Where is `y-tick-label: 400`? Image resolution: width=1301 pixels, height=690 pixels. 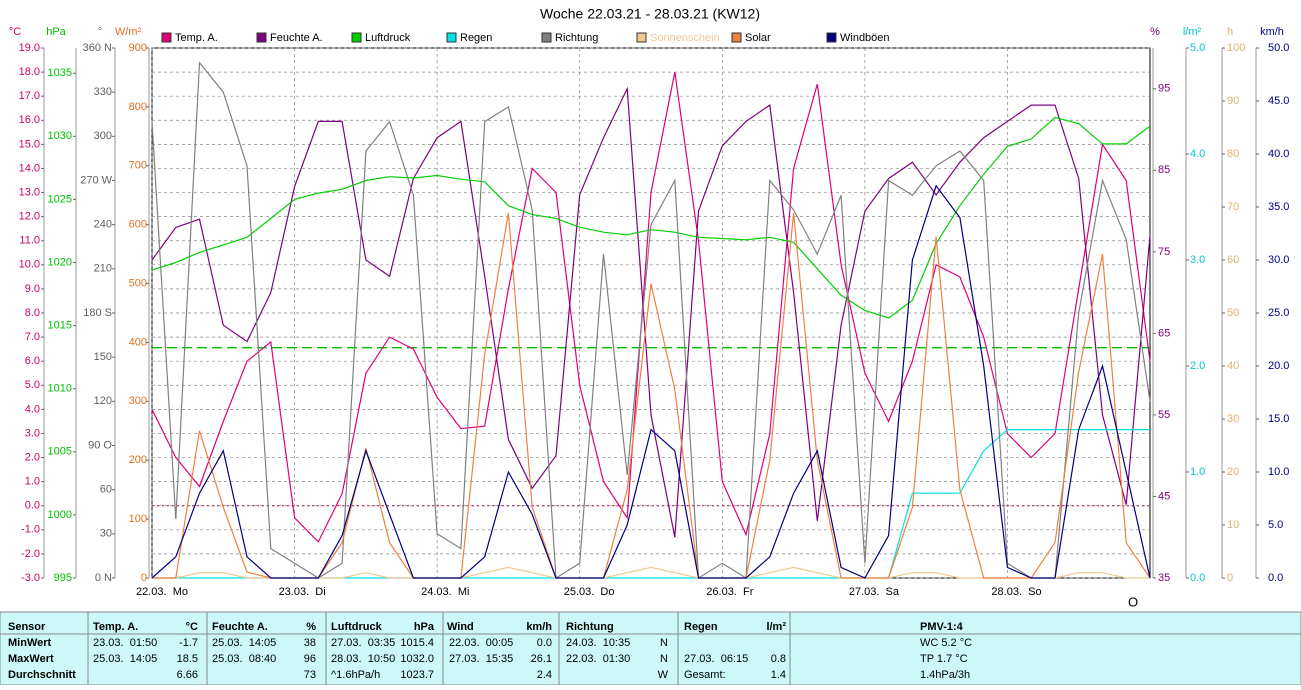
y-tick-label: 400 is located at coordinates (138, 342).